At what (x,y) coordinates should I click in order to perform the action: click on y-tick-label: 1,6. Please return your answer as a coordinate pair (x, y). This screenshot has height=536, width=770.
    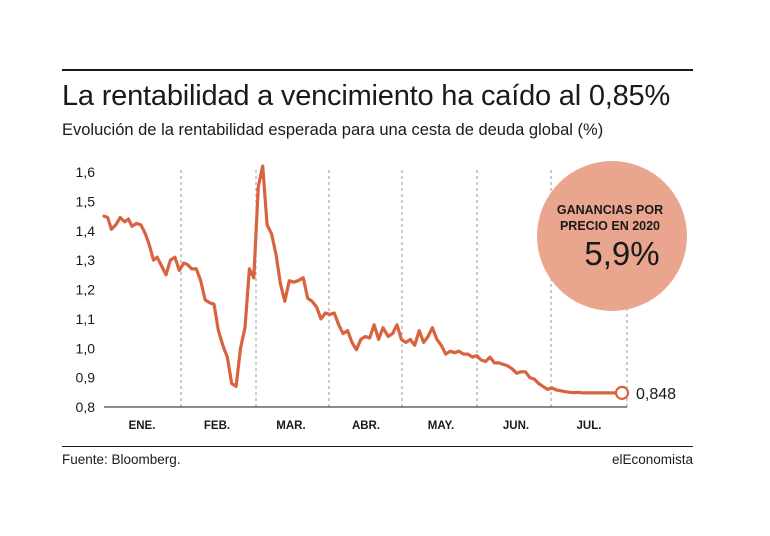
    Looking at the image, I should click on (86, 172).